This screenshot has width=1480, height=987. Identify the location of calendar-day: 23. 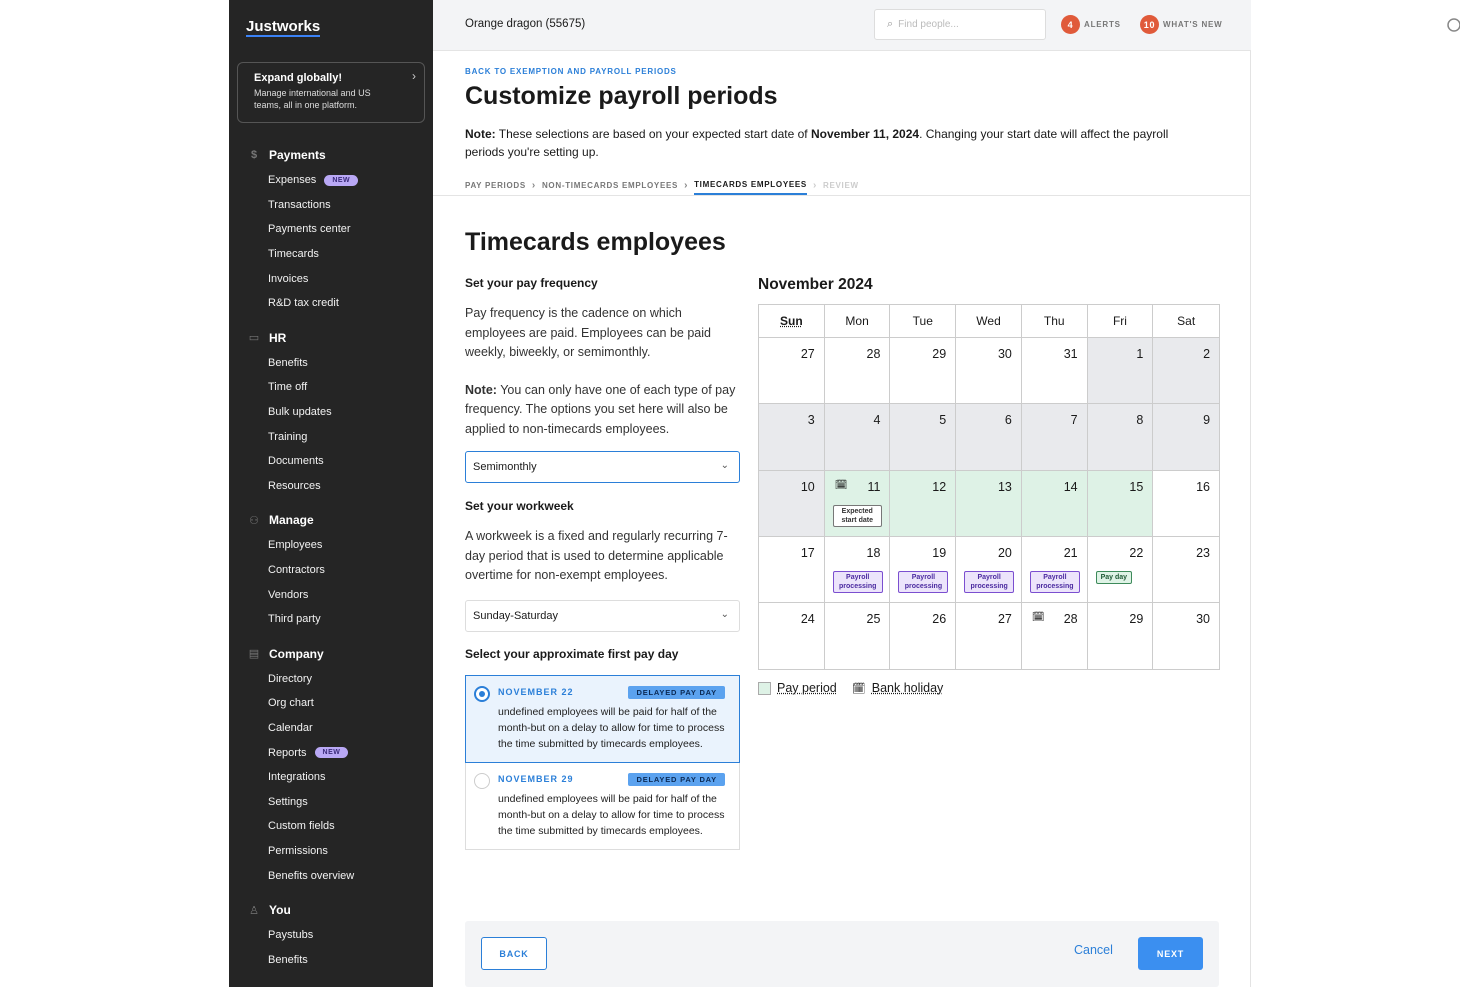
(1186, 570).